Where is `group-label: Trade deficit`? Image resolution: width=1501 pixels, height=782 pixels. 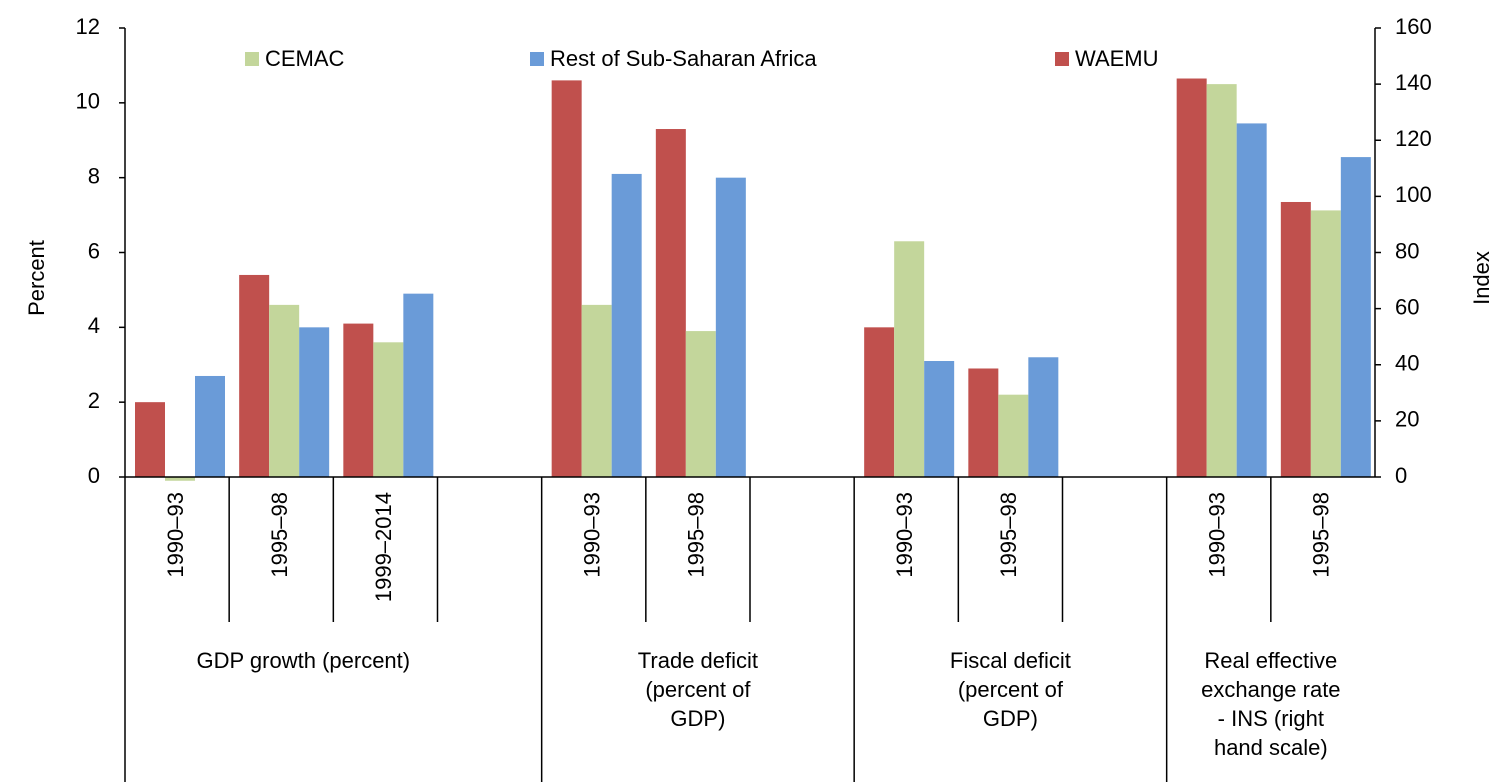
group-label: Trade deficit is located at coordinates (698, 660).